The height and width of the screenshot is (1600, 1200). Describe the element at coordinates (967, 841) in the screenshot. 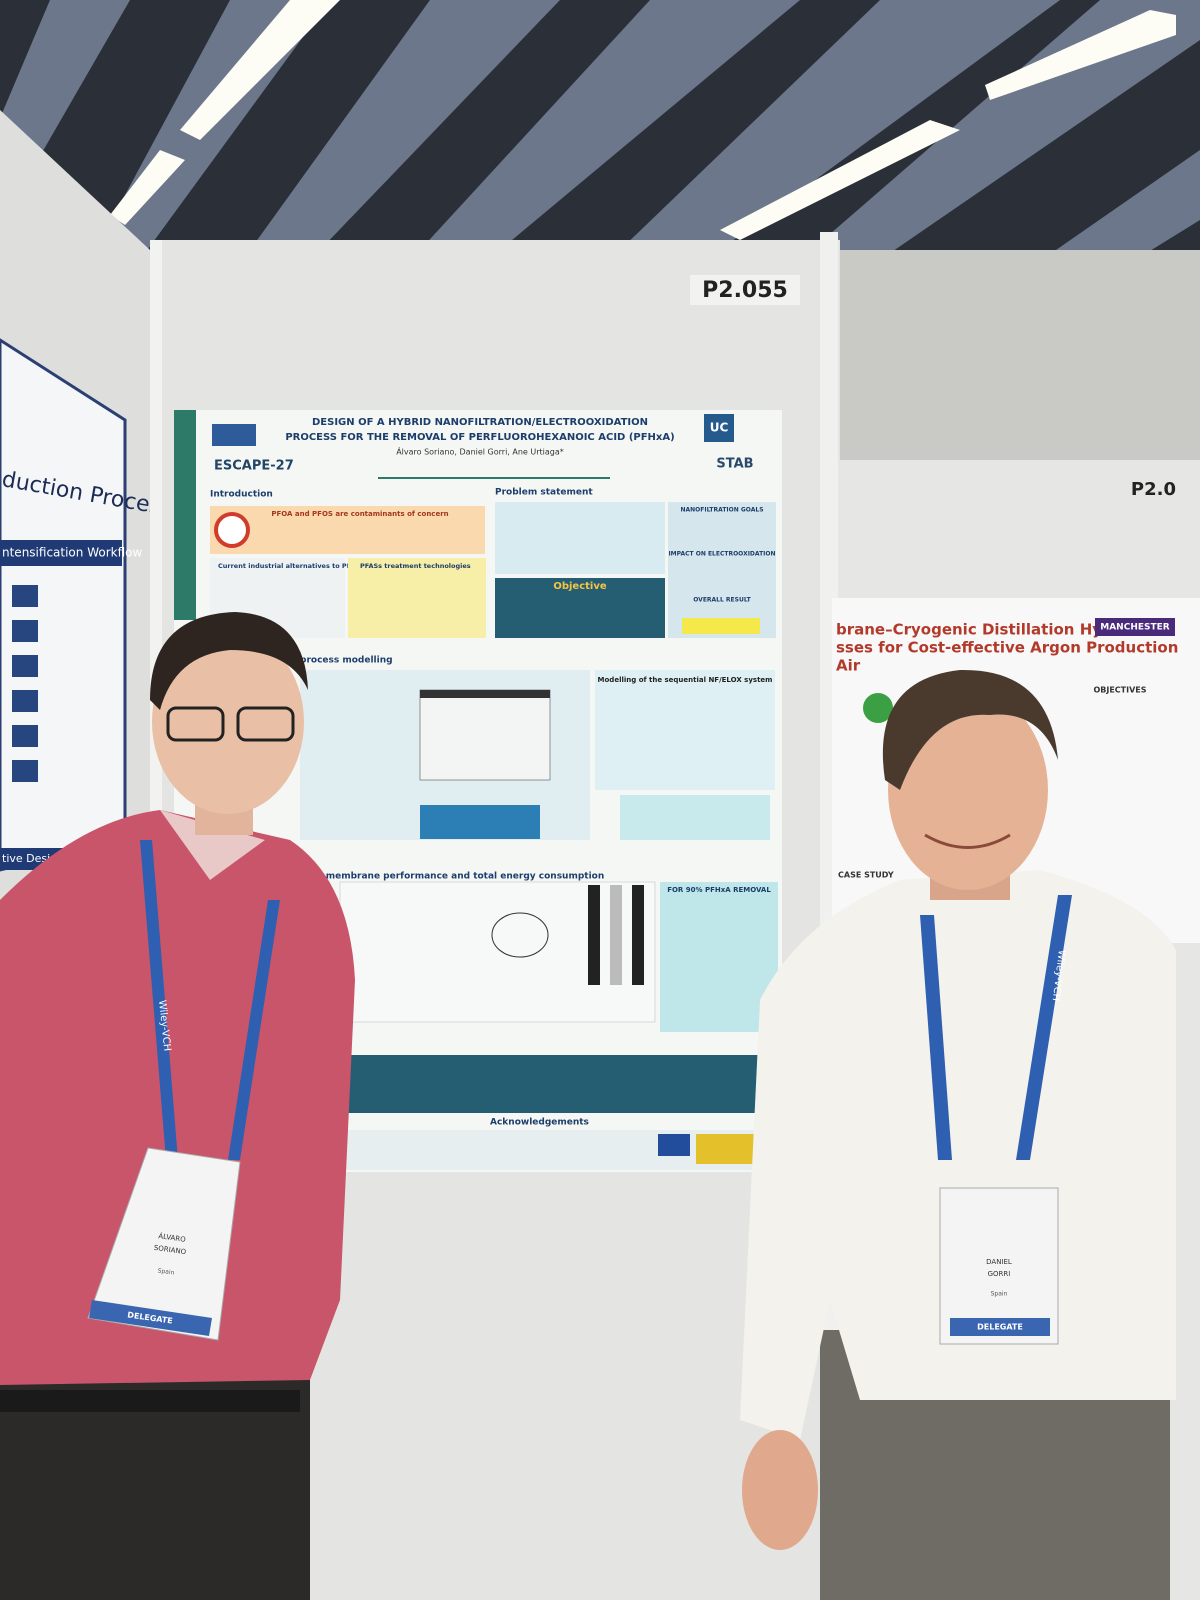

I see `smile` at that location.